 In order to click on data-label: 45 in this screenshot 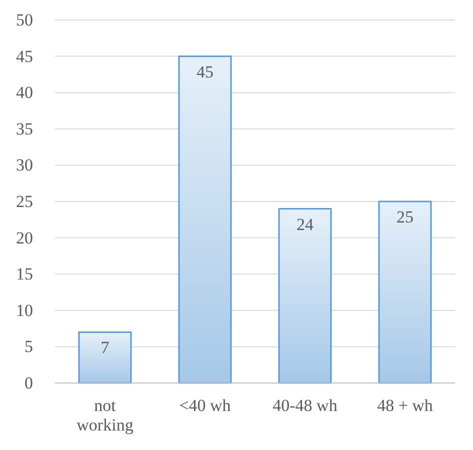, I will do `click(205, 72)`.